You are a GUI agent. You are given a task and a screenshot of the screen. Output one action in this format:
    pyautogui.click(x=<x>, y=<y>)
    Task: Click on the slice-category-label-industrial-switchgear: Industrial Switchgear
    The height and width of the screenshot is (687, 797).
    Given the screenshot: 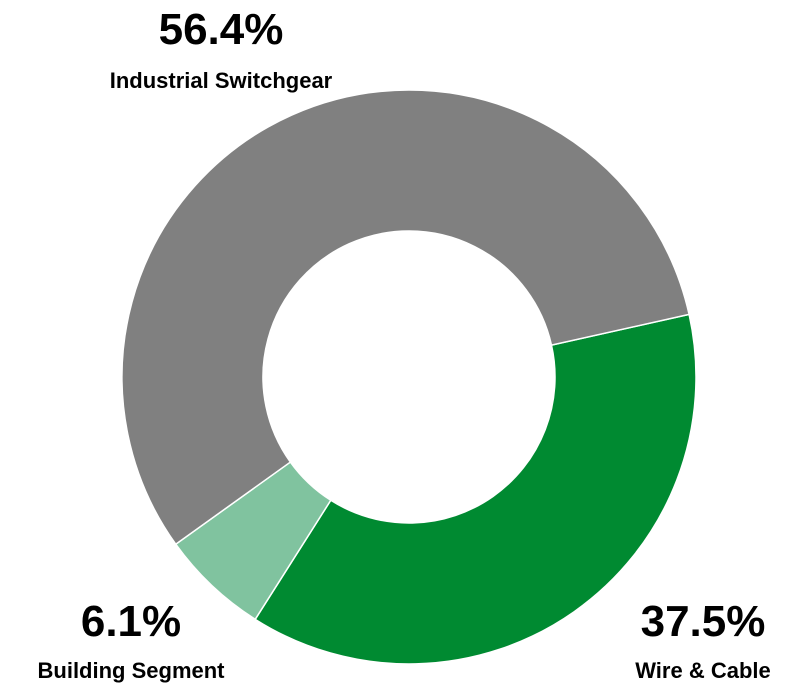 What is the action you would take?
    pyautogui.click(x=221, y=80)
    